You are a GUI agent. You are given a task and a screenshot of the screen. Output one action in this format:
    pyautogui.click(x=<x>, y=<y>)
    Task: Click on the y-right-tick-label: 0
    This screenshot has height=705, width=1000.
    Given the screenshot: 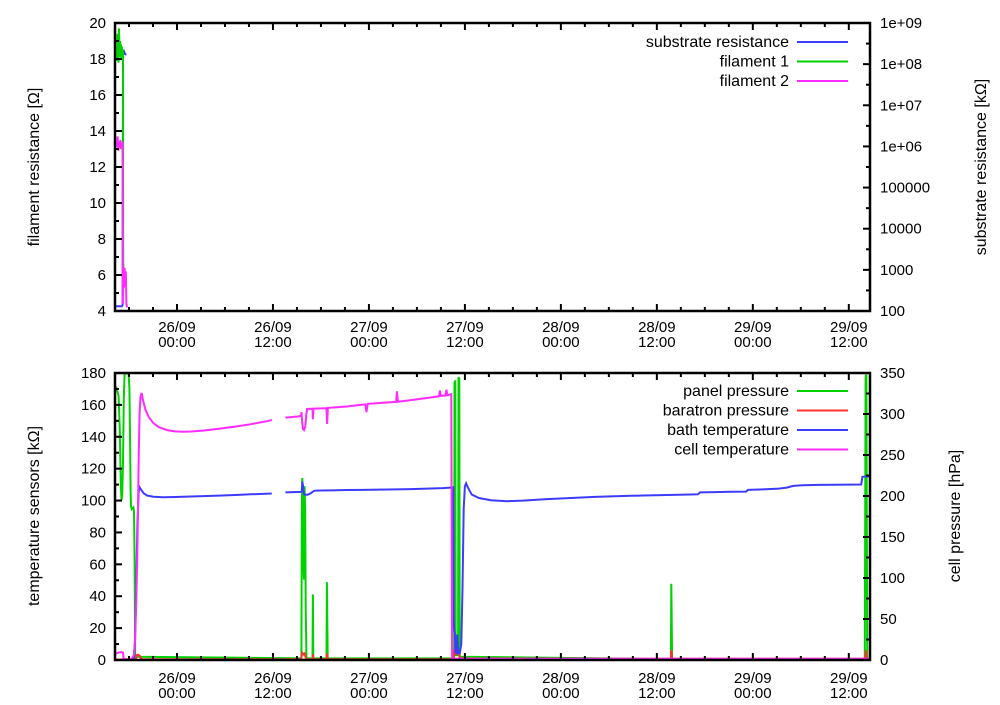 What is the action you would take?
    pyautogui.click(x=884, y=660)
    